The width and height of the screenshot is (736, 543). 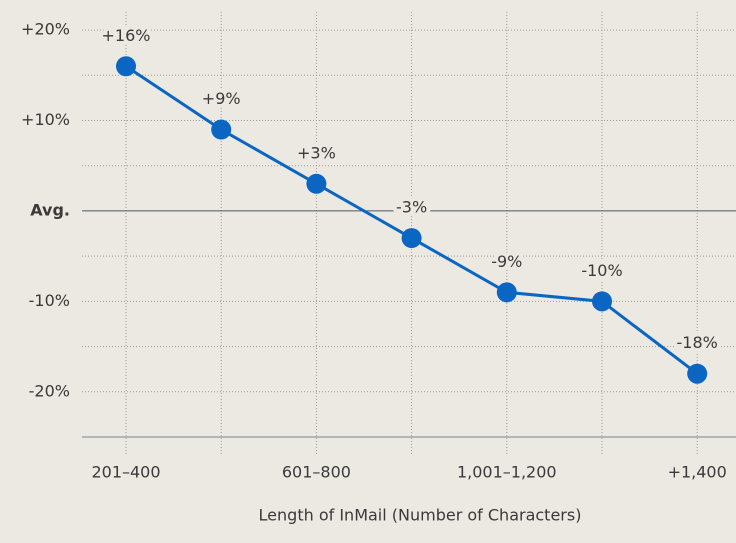 I want to click on data-label: +3%, so click(x=316, y=152).